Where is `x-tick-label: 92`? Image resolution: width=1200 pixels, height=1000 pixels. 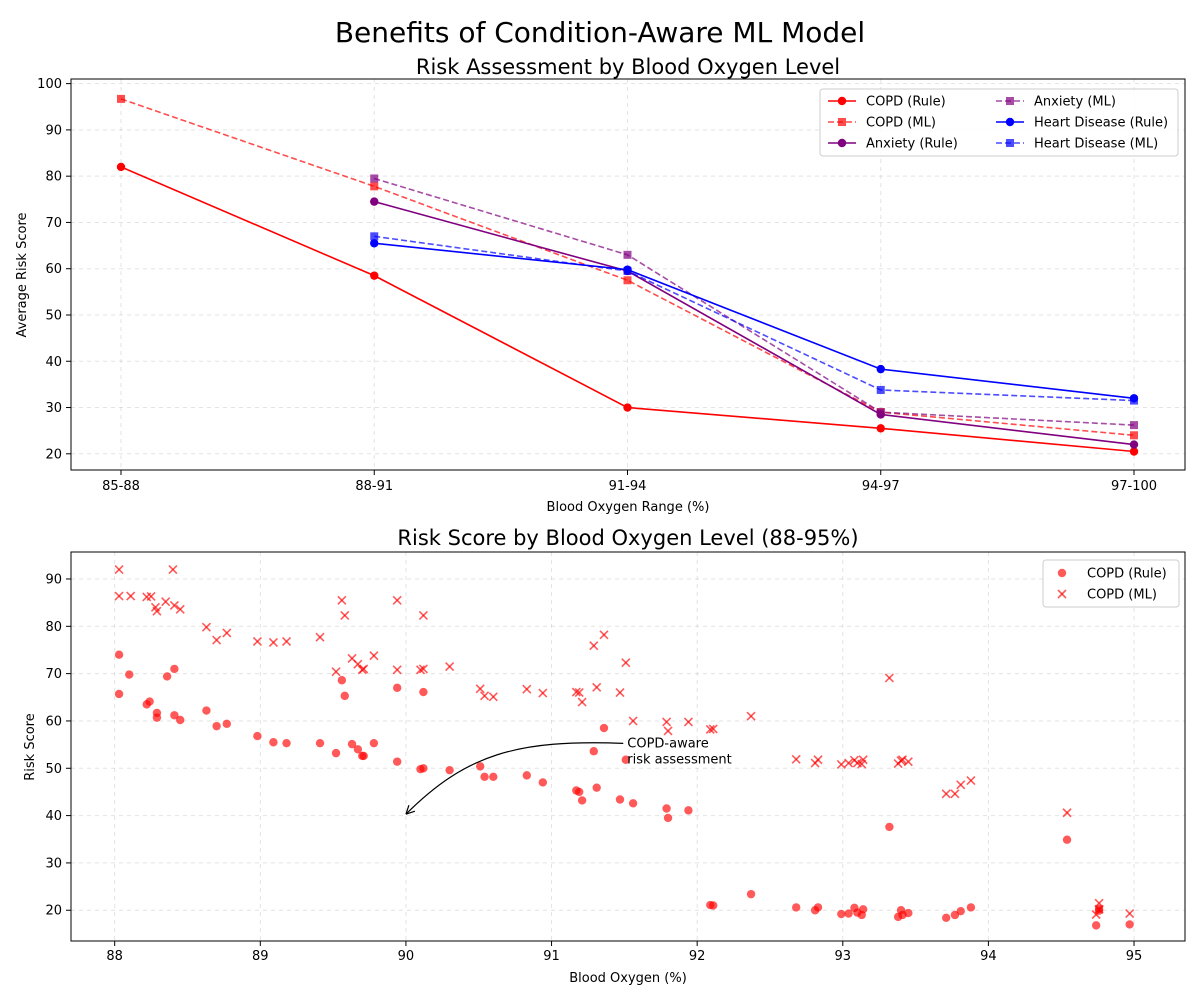
x-tick-label: 92 is located at coordinates (697, 956).